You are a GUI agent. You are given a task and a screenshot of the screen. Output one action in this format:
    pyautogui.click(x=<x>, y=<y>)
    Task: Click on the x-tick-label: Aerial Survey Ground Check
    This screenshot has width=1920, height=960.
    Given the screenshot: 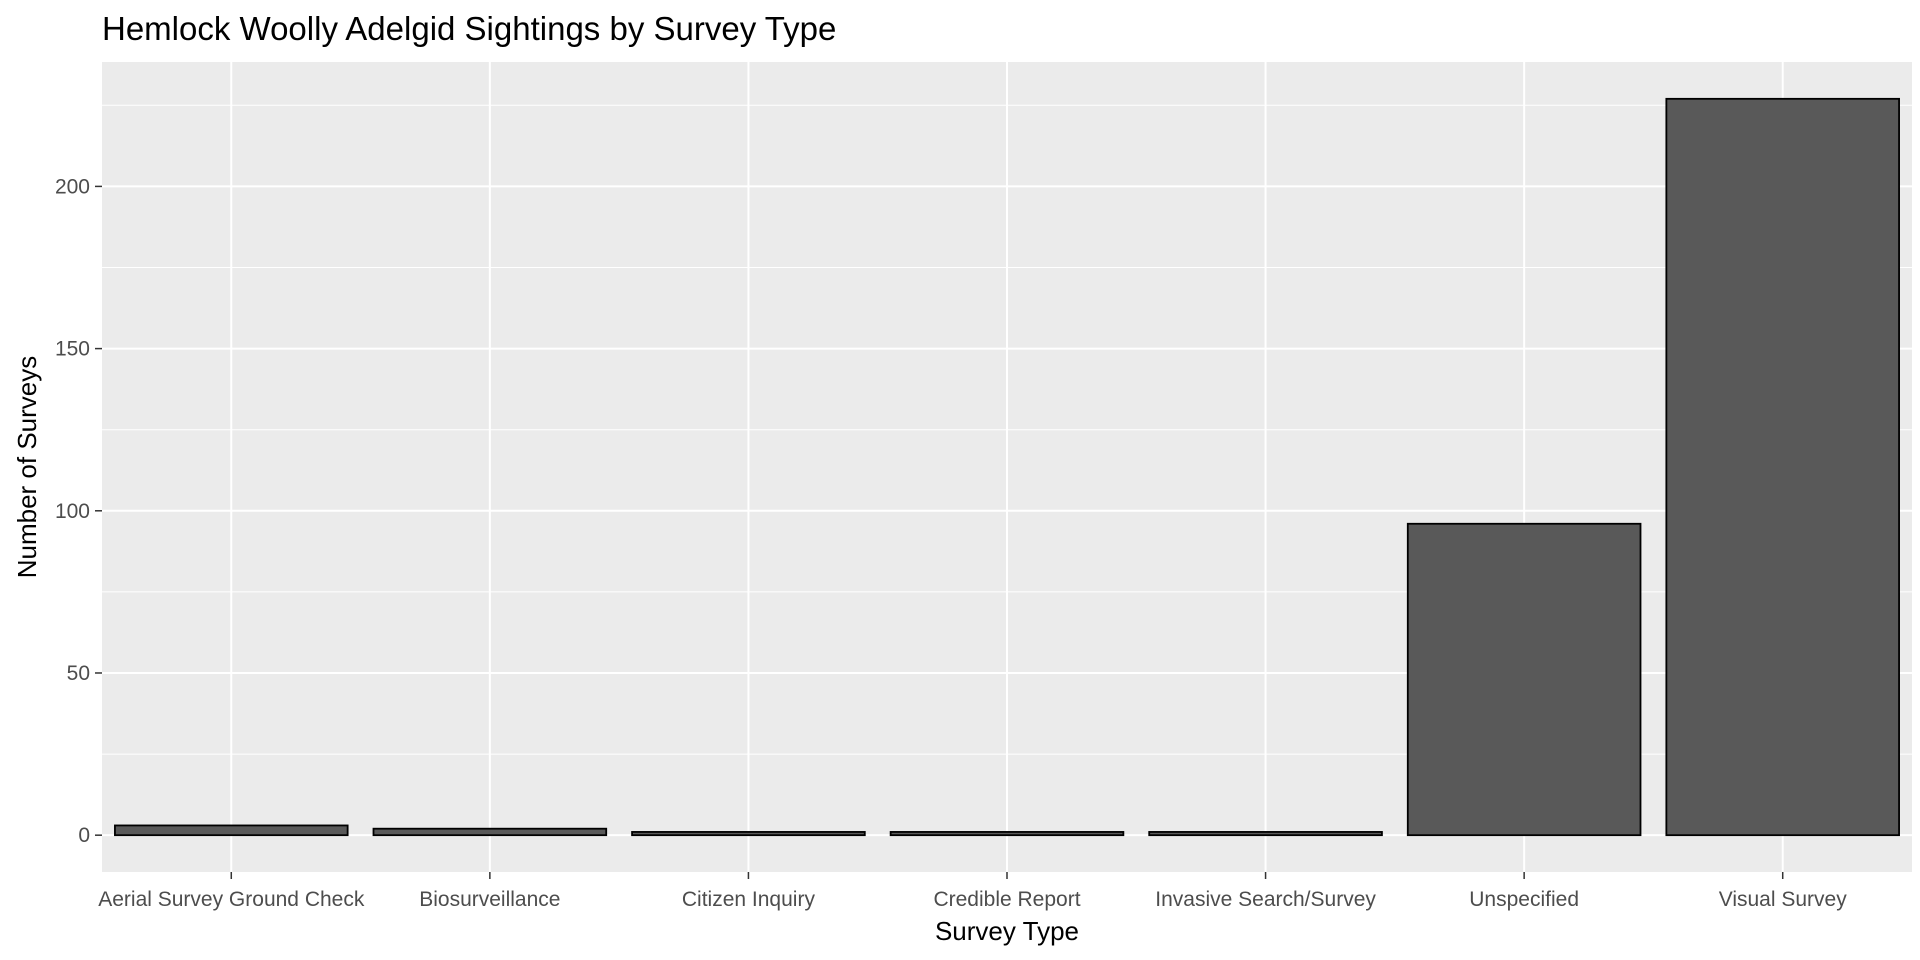 What is the action you would take?
    pyautogui.click(x=231, y=899)
    